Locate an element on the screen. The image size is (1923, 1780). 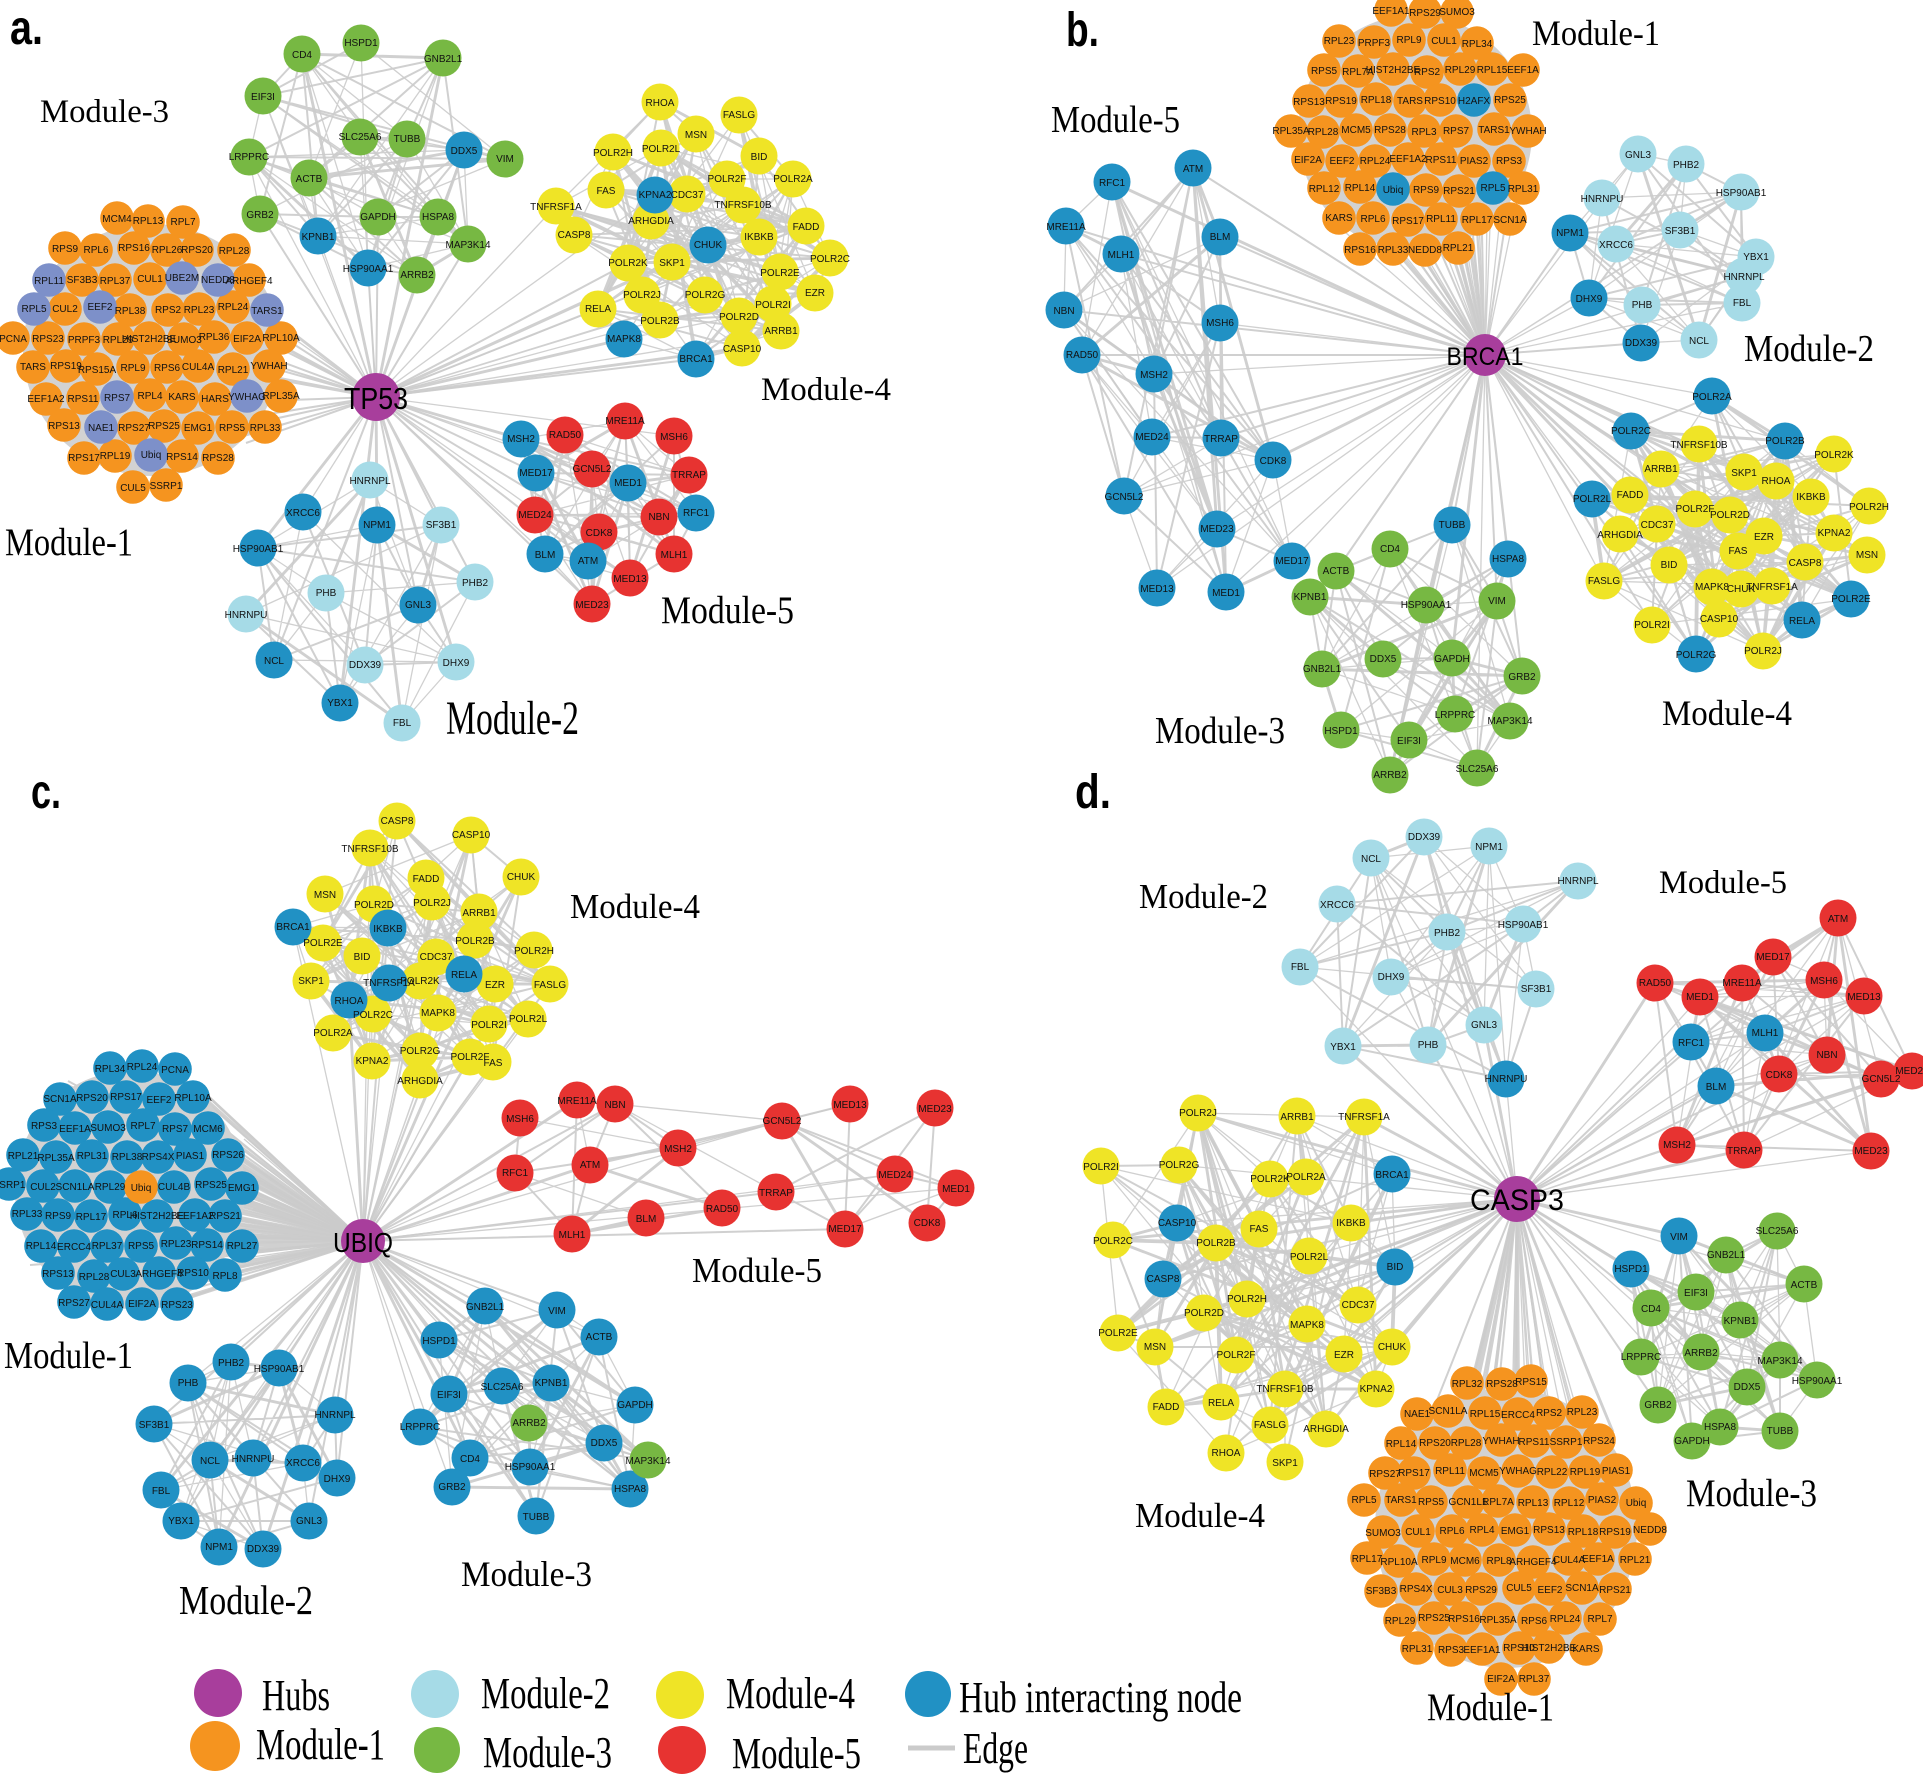
svg-text: RPL7 is located at coordinates (182, 222).